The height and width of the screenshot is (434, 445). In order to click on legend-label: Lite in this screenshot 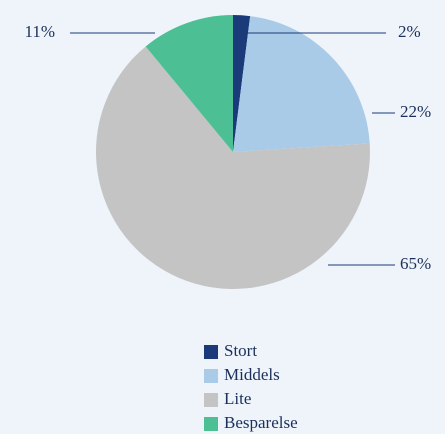, I will do `click(237, 398)`.